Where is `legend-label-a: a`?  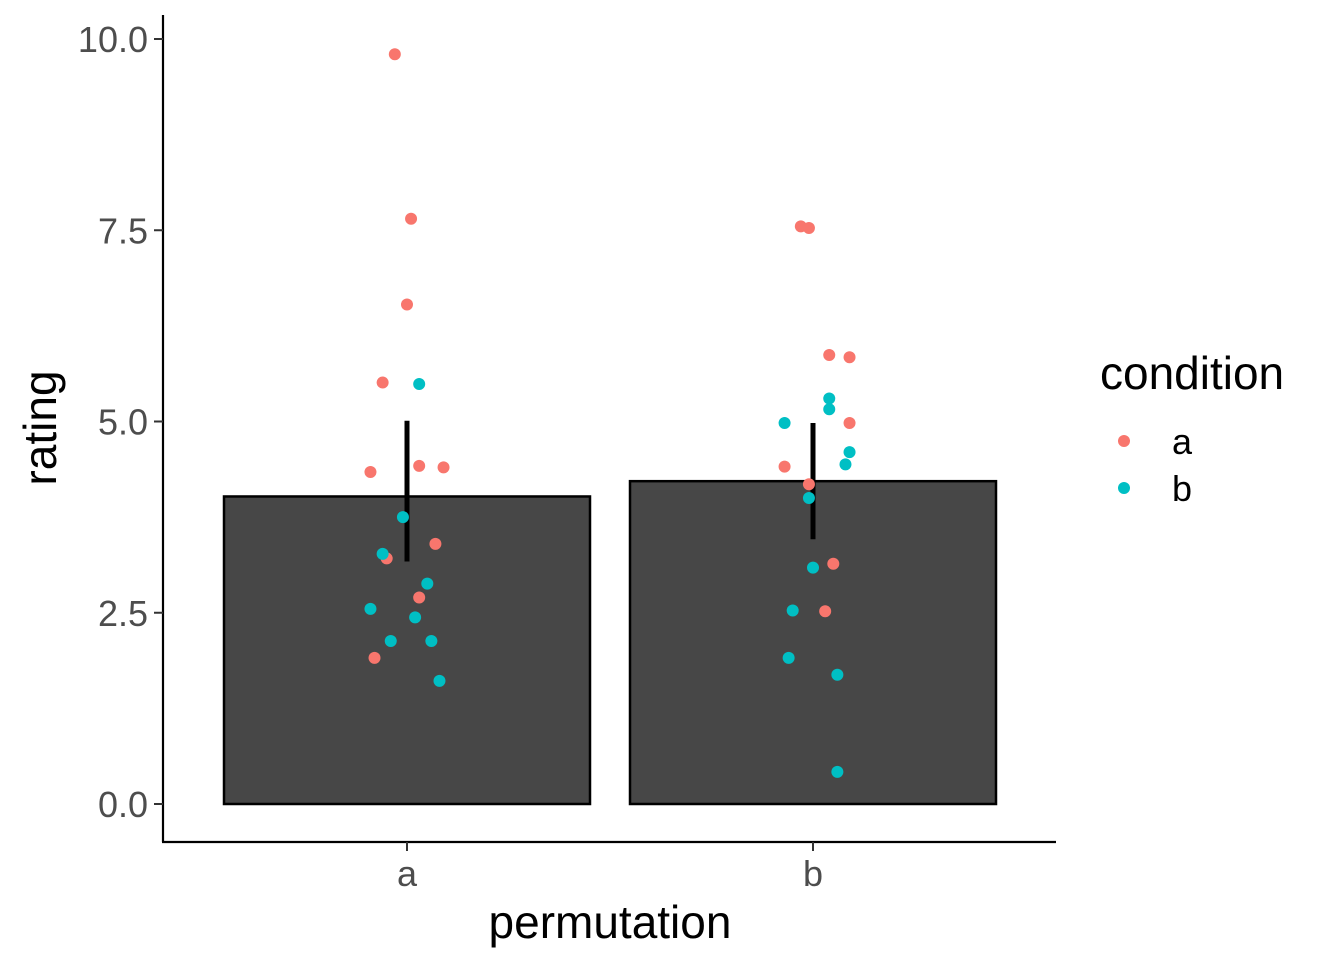
legend-label-a: a is located at coordinates (1182, 441).